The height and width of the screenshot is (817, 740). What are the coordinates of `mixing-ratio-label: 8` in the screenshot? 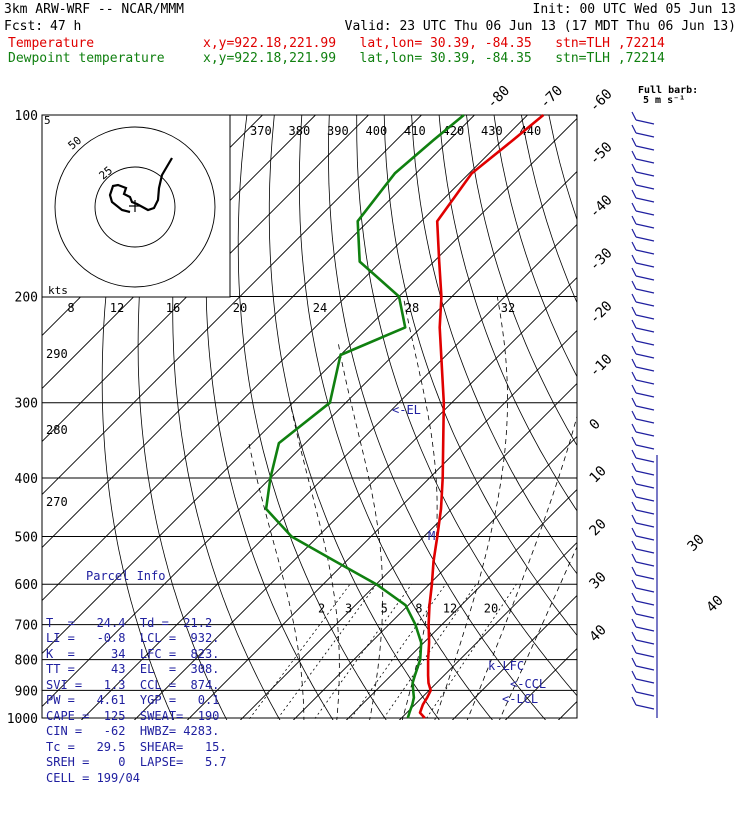 It's located at (418, 609).